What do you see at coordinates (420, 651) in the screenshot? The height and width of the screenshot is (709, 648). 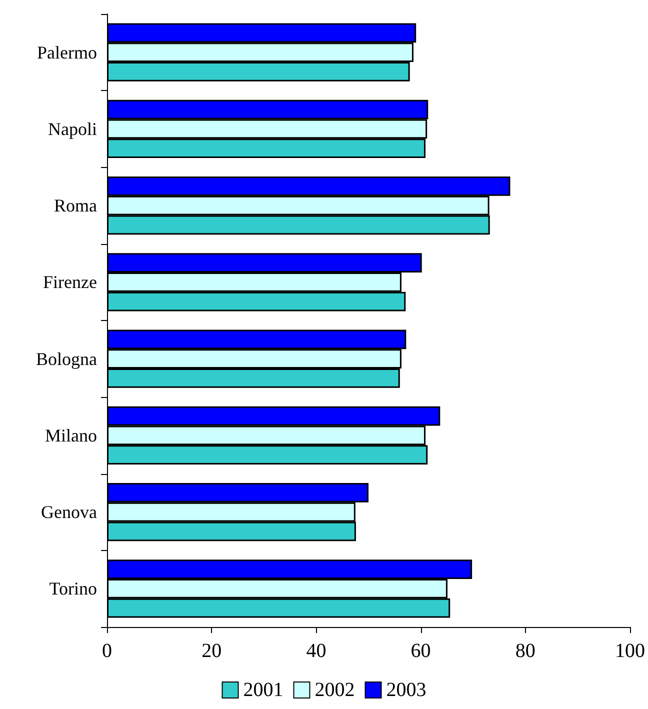 I see `x-tick-label: 60` at bounding box center [420, 651].